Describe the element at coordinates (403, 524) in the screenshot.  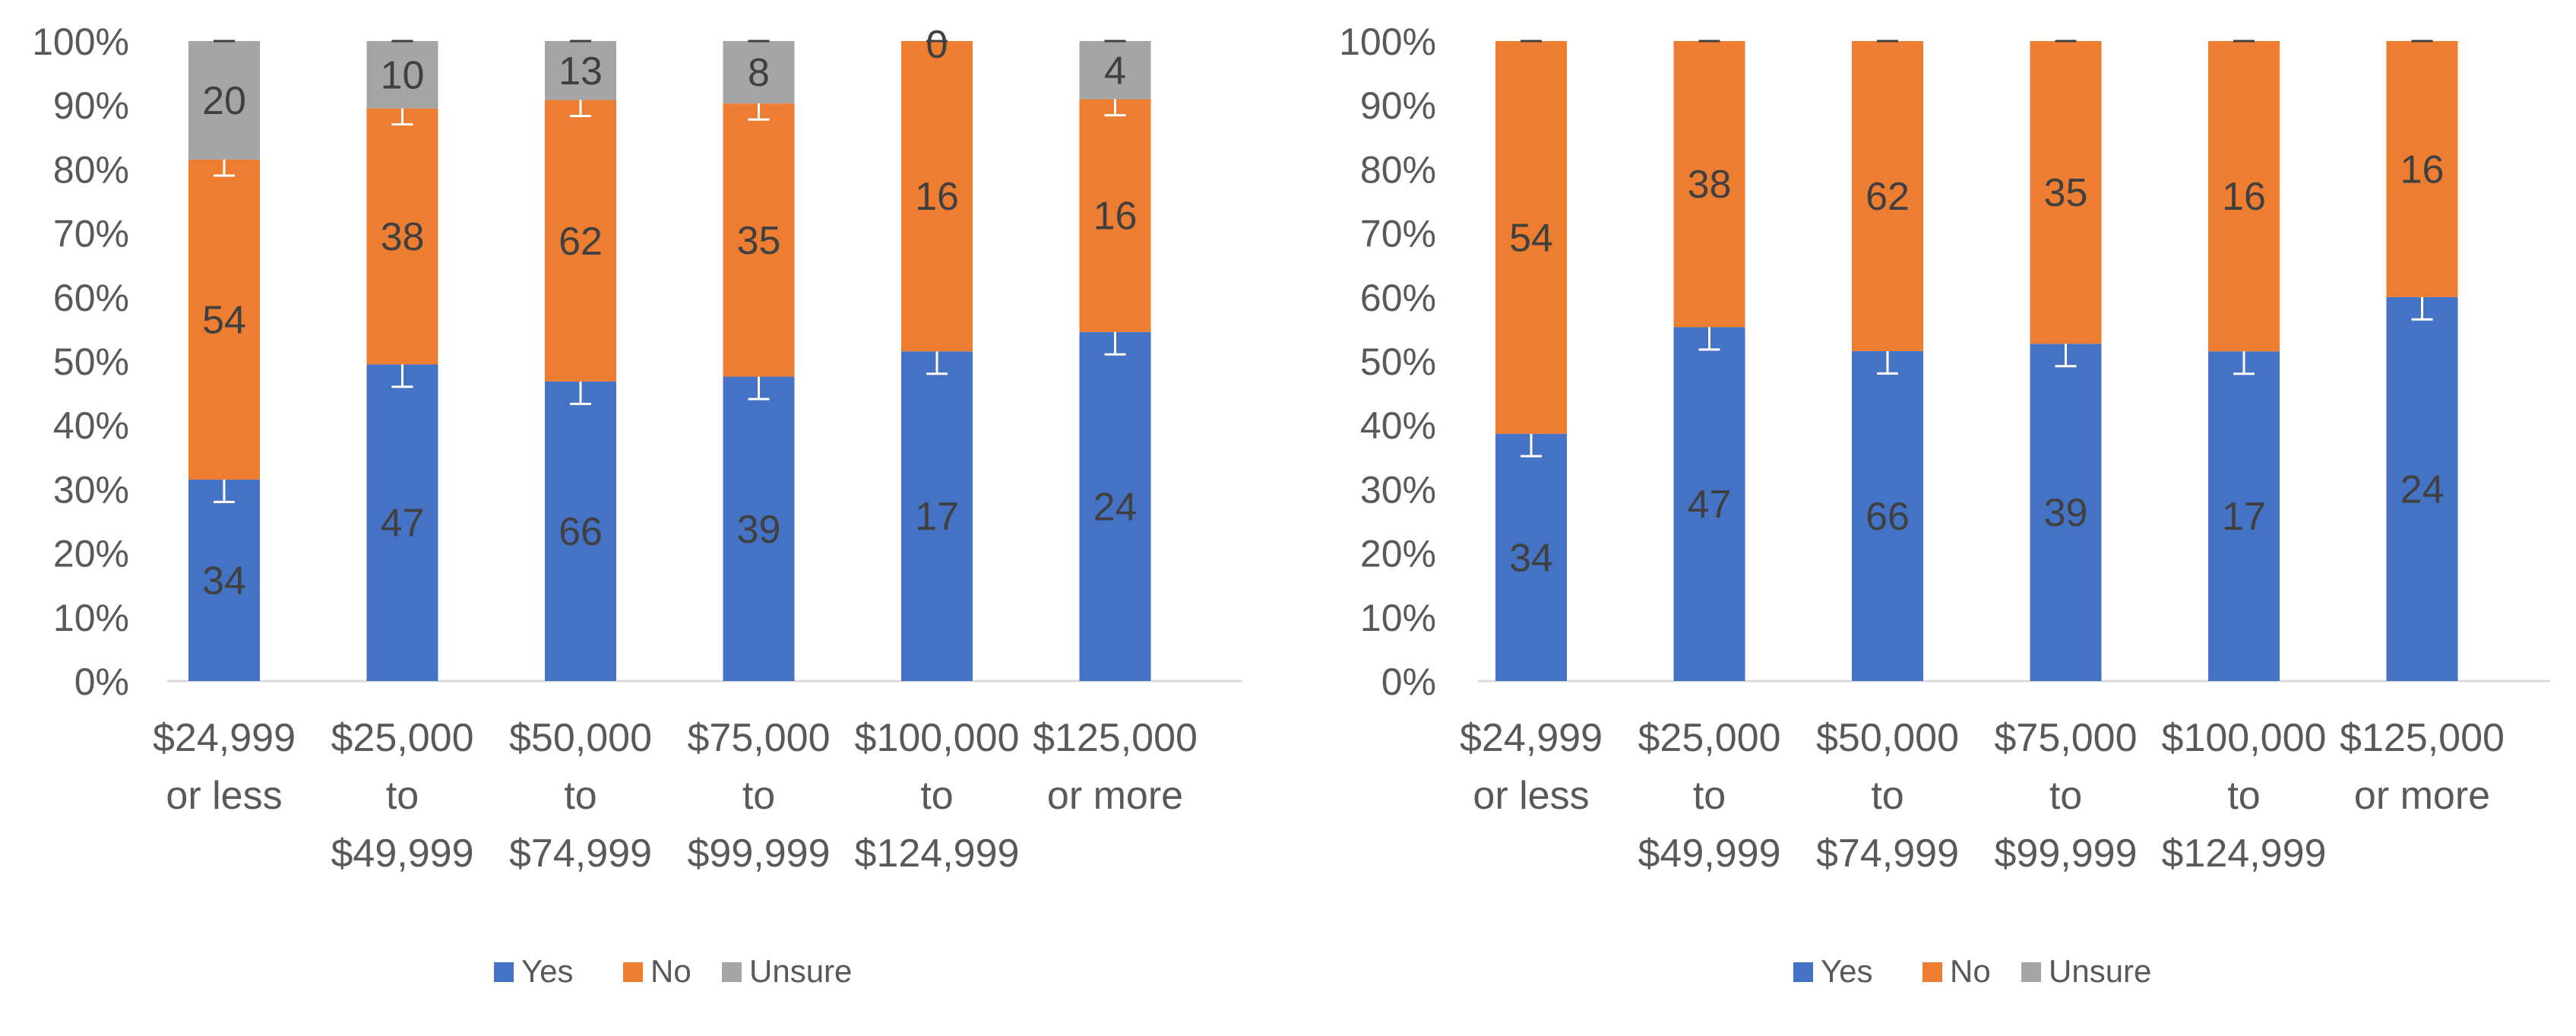
I see `data-label-yes: 47` at that location.